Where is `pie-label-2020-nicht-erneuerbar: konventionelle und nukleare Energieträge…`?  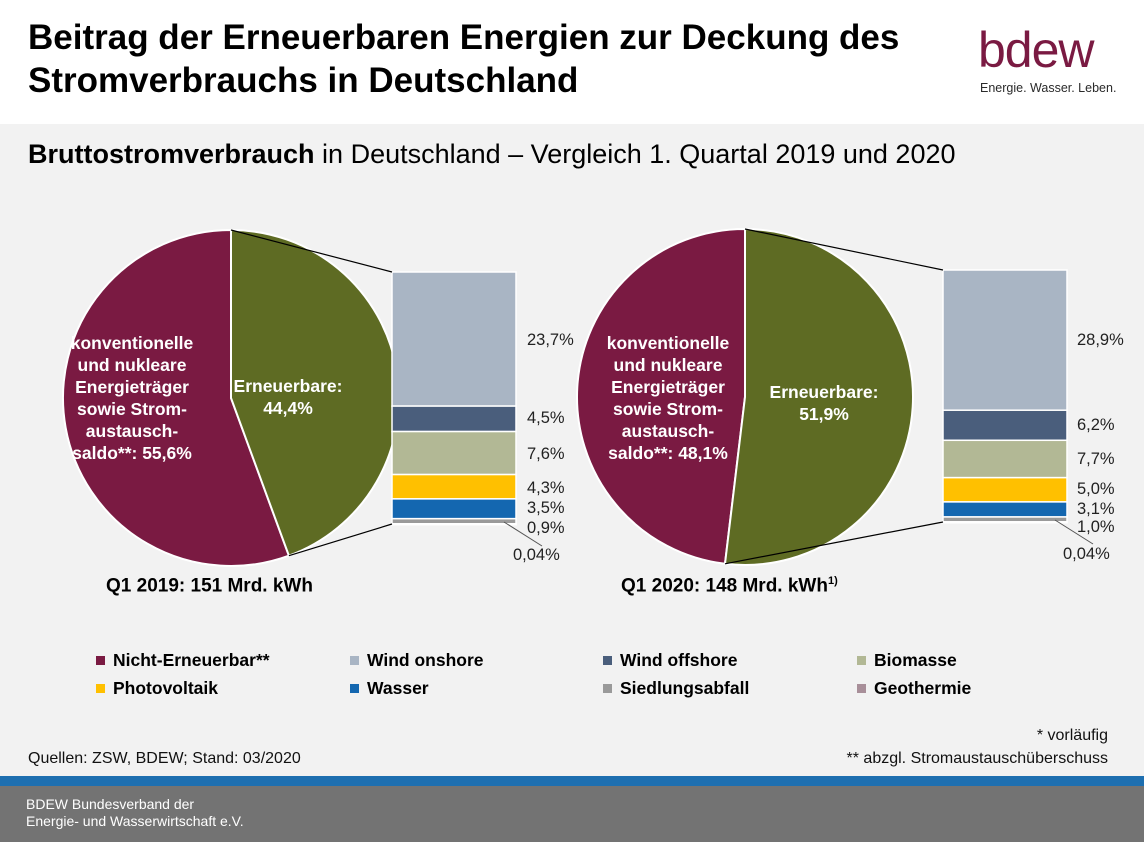
pie-label-2020-nicht-erneuerbar: konventionelle und nukleare Energieträge… is located at coordinates (668, 398).